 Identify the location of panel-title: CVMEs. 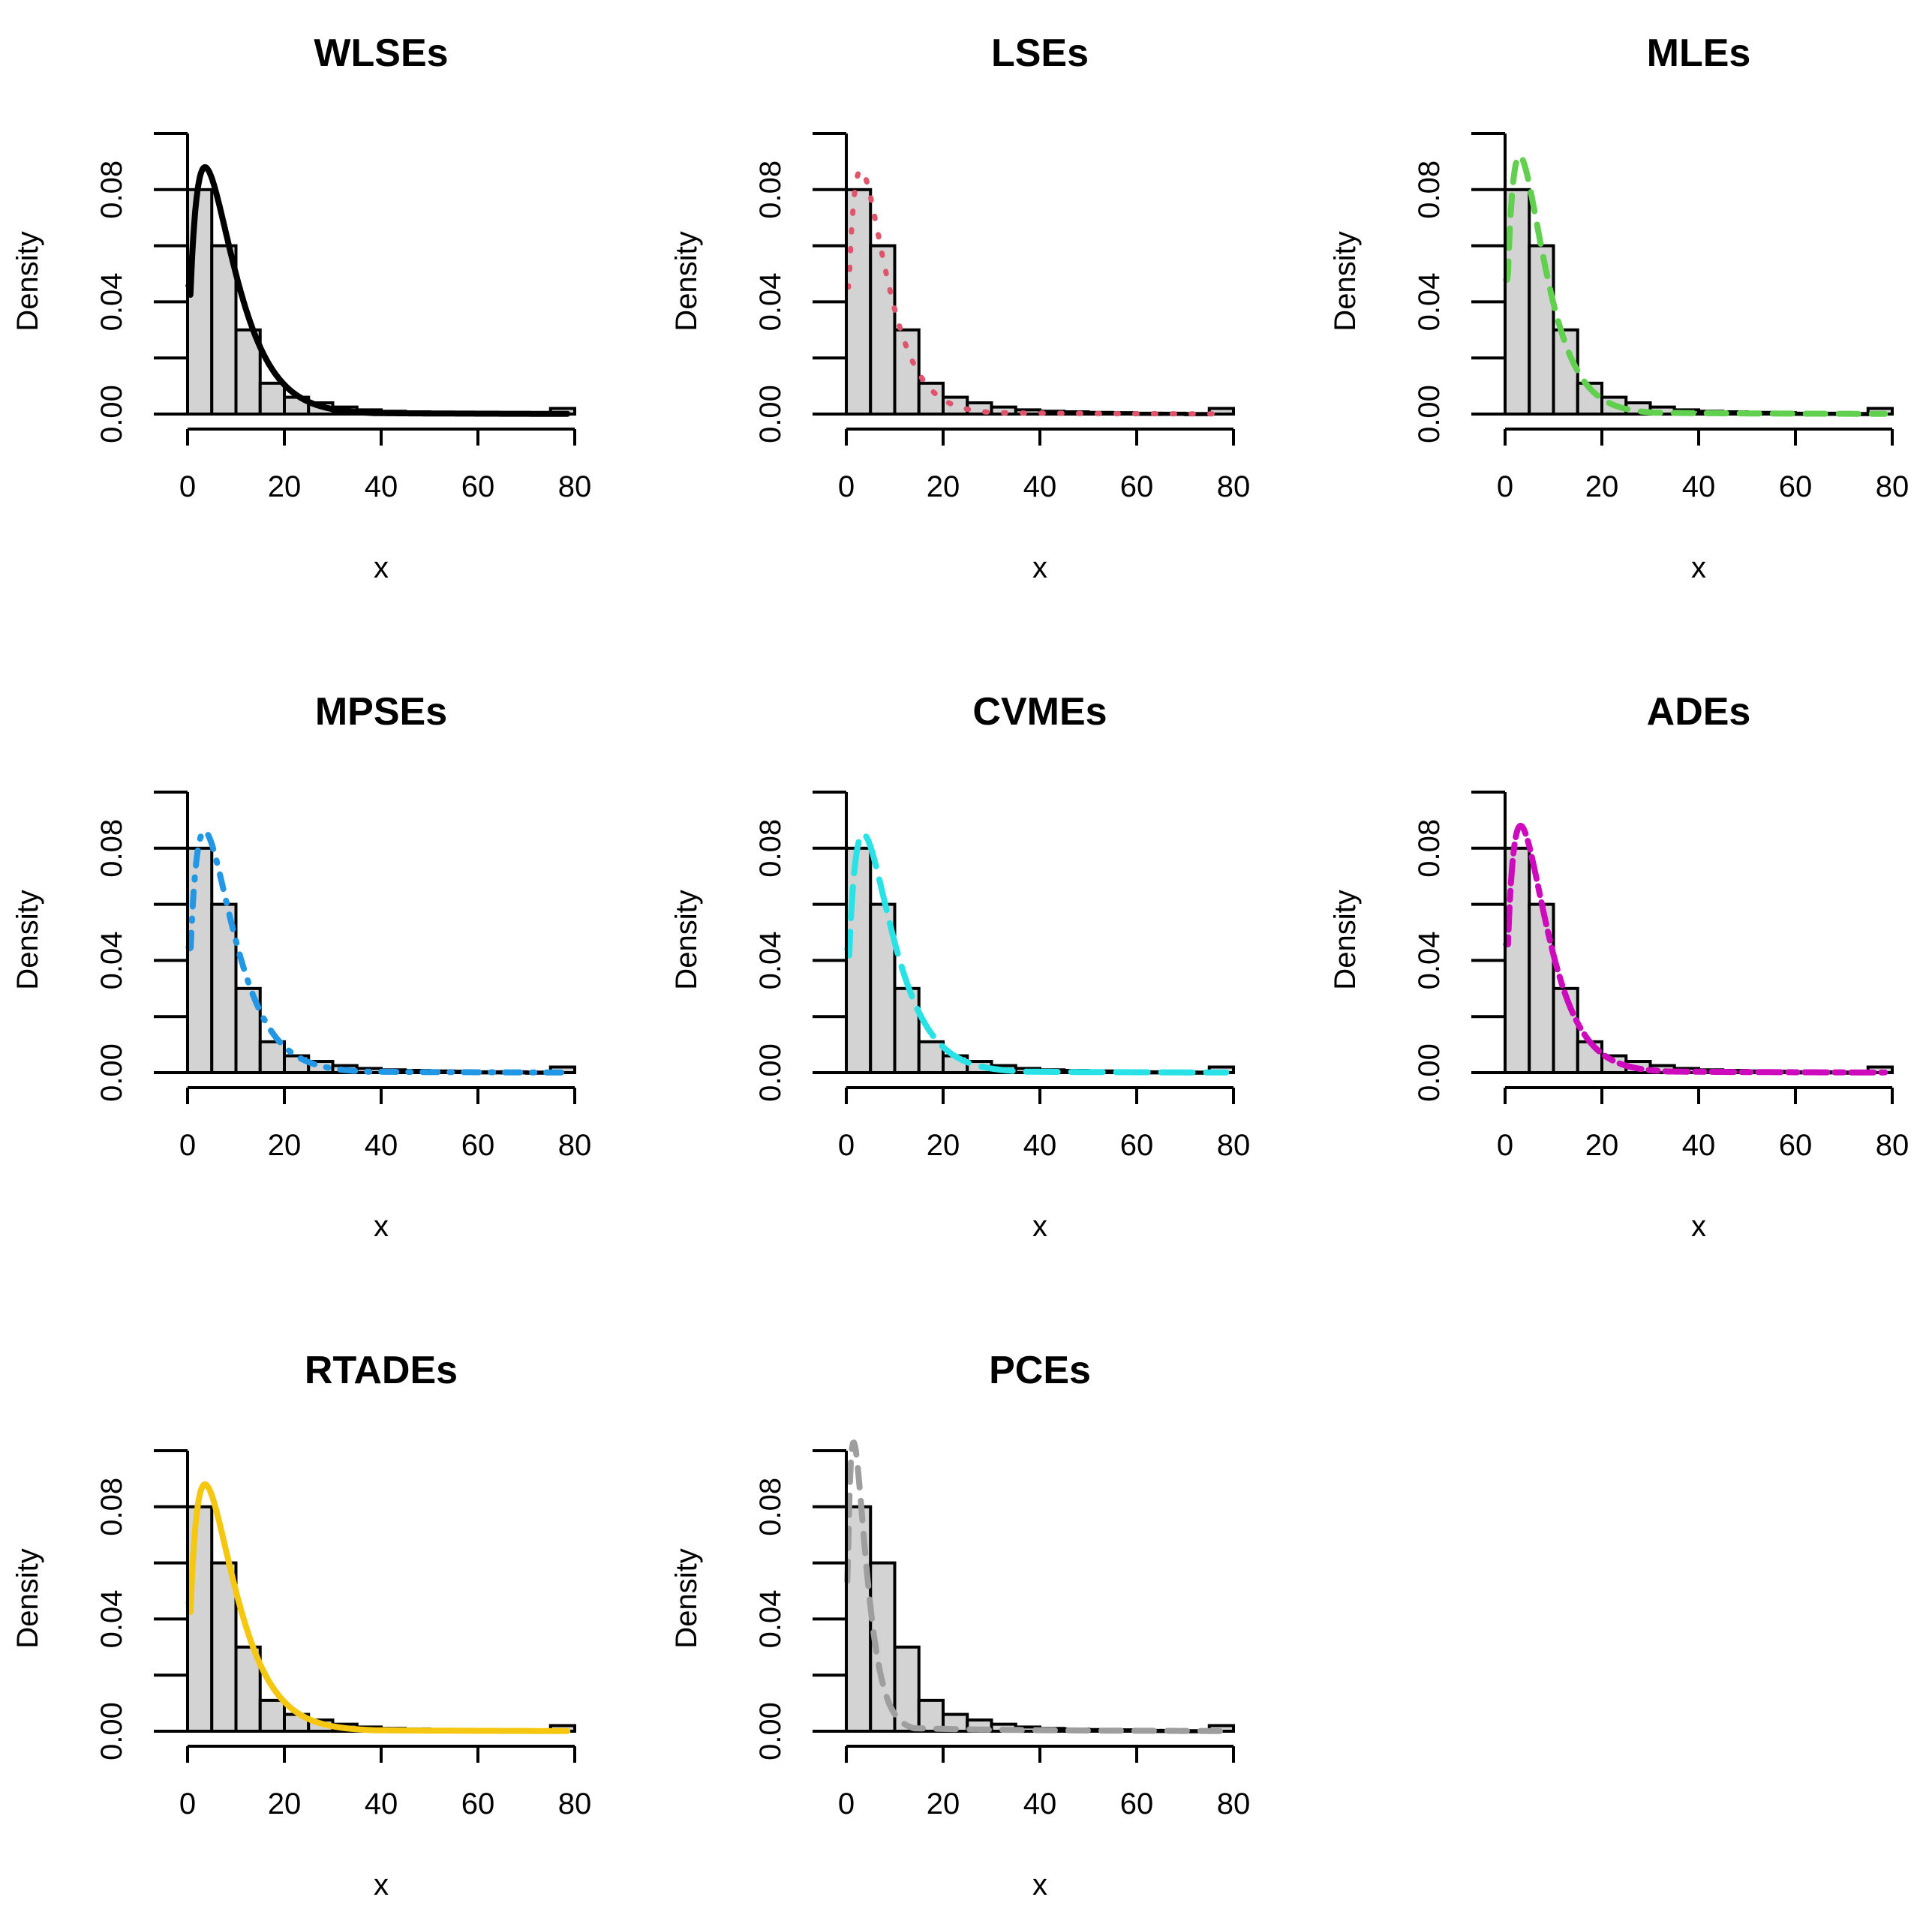
(1039, 712).